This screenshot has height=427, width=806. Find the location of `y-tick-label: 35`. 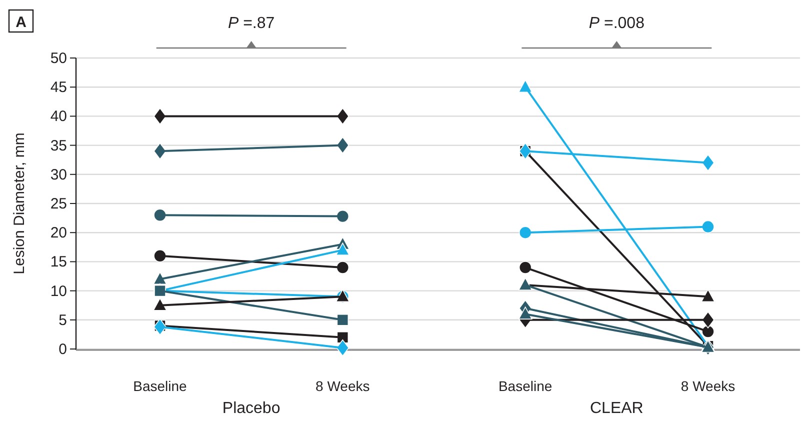

y-tick-label: 35 is located at coordinates (58, 145).